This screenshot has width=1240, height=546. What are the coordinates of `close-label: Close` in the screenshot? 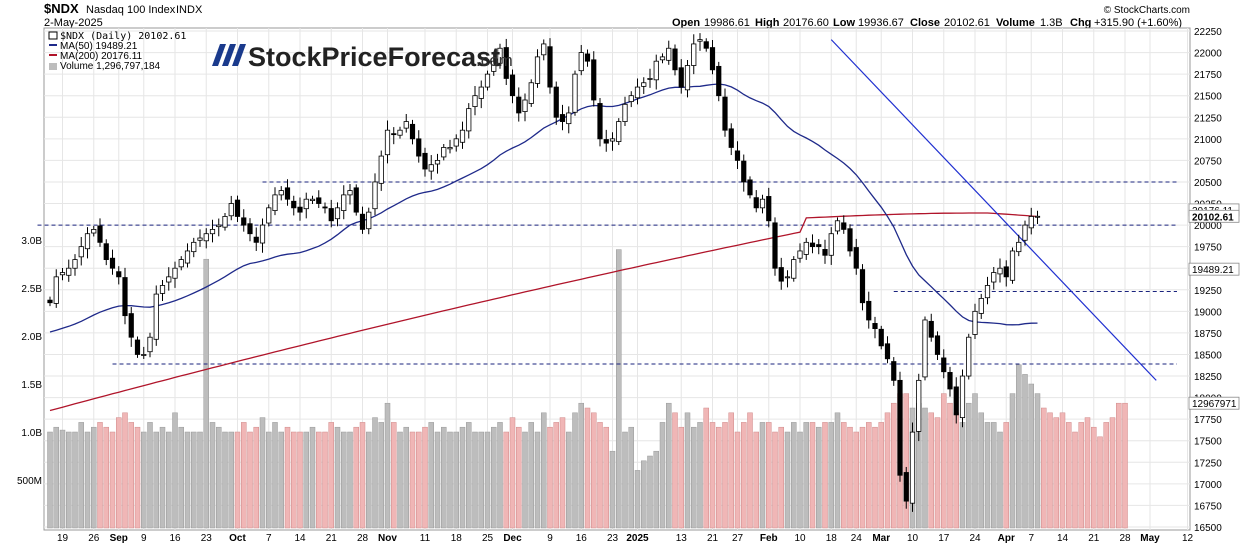 It's located at (925, 23).